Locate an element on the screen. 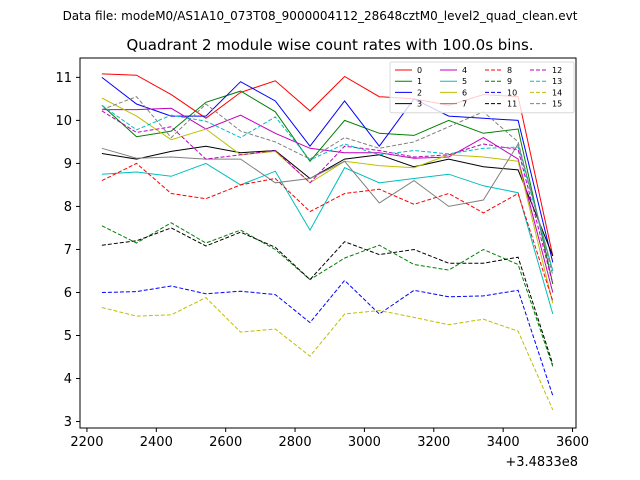 The image size is (640, 480). y-tick-label: 6 is located at coordinates (68, 293).